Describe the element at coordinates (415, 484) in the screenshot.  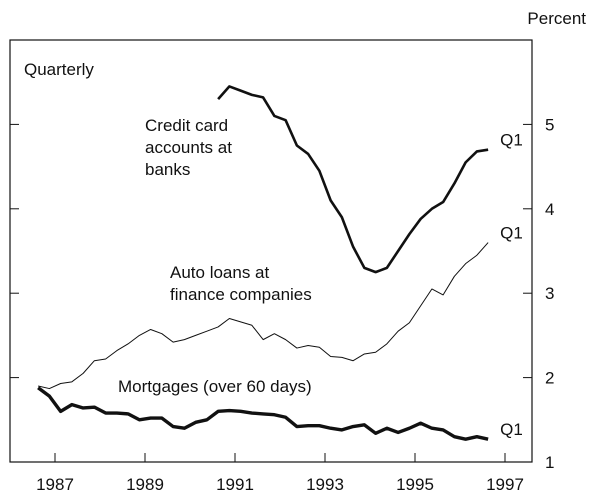
I see `x-tick-label: 1995` at that location.